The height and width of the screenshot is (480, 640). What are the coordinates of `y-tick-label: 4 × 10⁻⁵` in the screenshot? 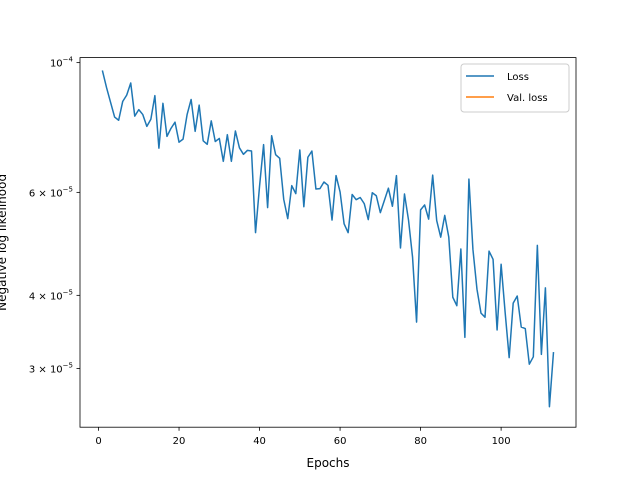 It's located at (51, 295).